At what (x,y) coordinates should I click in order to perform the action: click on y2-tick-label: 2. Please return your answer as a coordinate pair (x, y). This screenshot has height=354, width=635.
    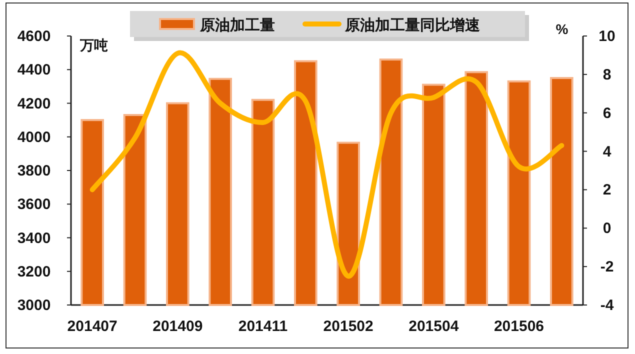
    Looking at the image, I should click on (607, 190).